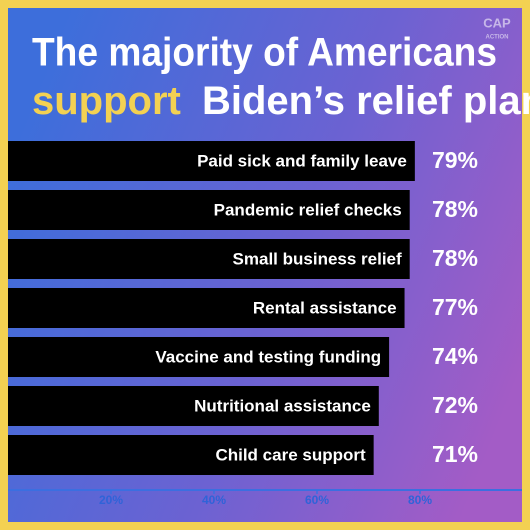  What do you see at coordinates (106, 101) in the screenshot?
I see `title-highlight: support` at bounding box center [106, 101].